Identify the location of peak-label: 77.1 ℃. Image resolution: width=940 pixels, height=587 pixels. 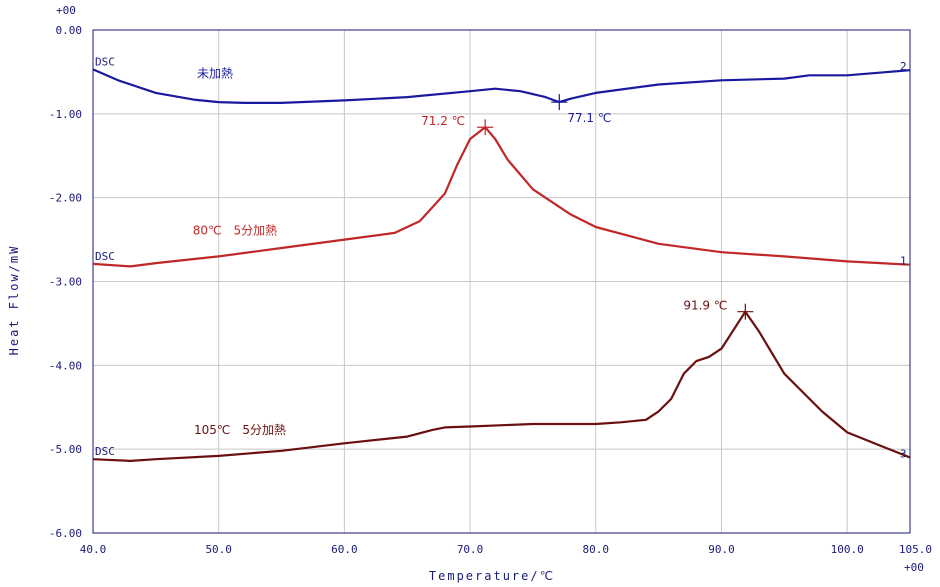
(589, 118).